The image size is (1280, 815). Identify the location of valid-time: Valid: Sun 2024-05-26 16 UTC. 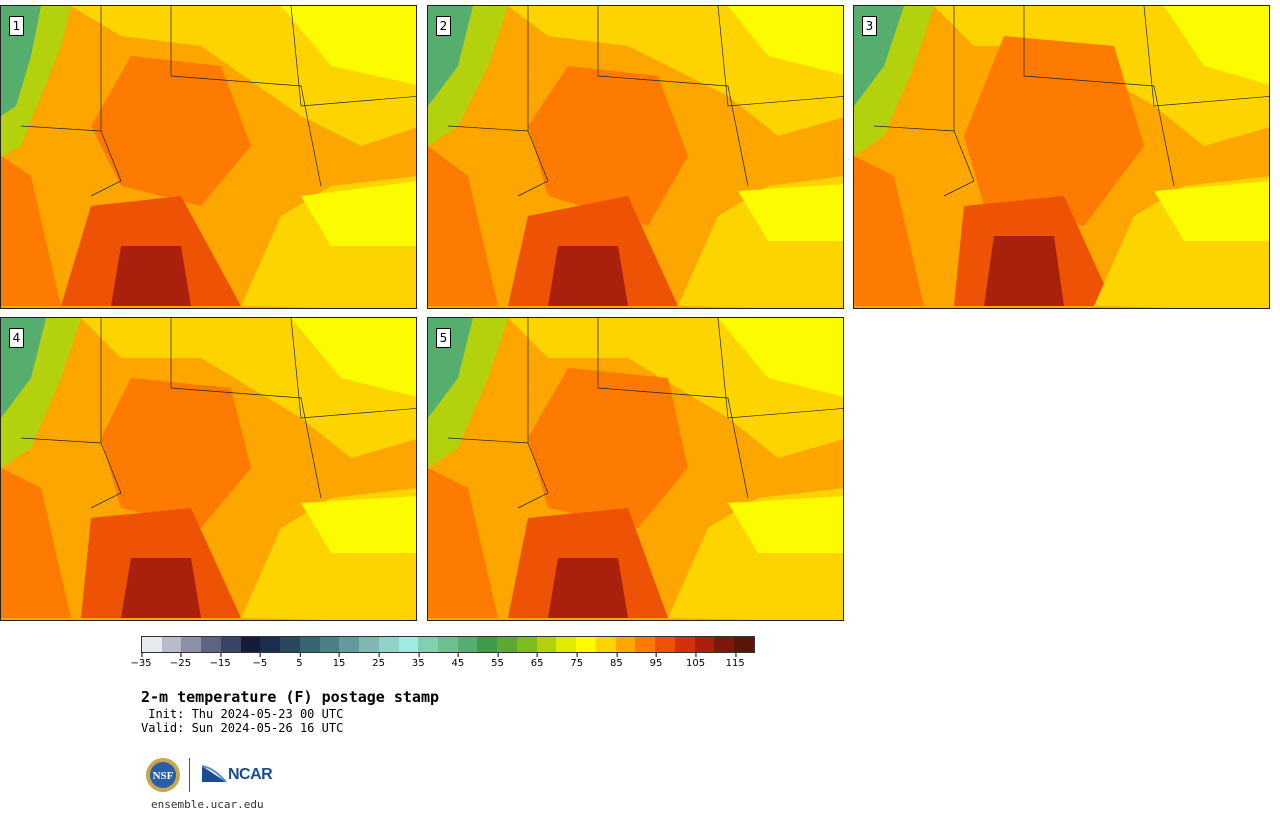
(242, 728).